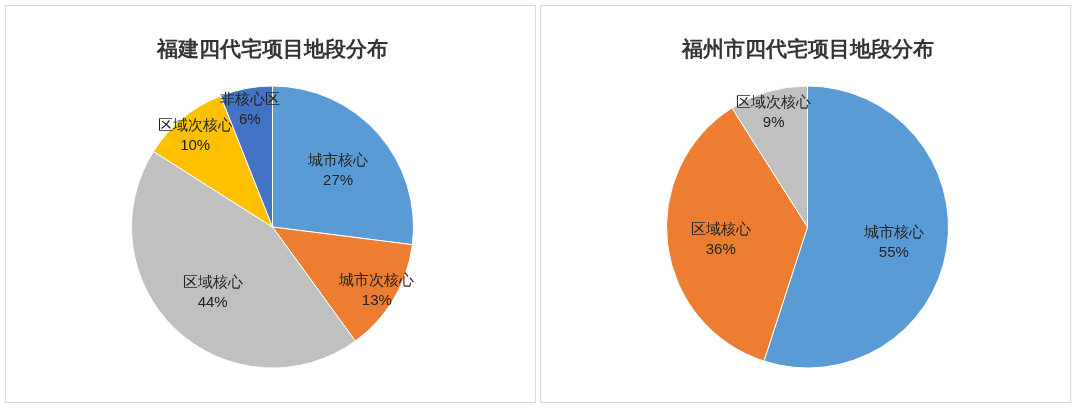 The image size is (1080, 408). What do you see at coordinates (720, 248) in the screenshot?
I see `data-label: 36%` at bounding box center [720, 248].